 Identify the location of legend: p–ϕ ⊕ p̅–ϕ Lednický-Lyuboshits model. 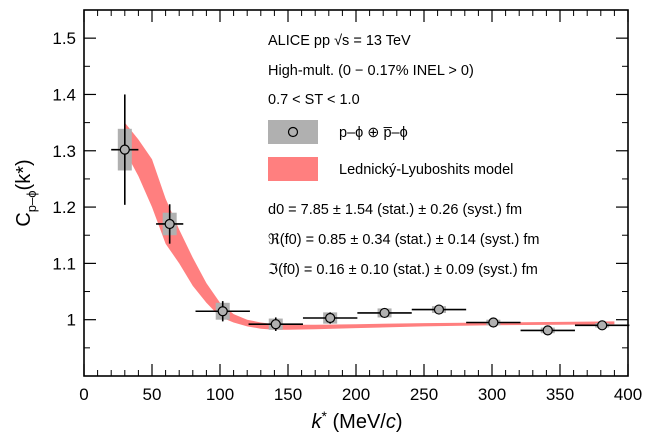
(390, 150).